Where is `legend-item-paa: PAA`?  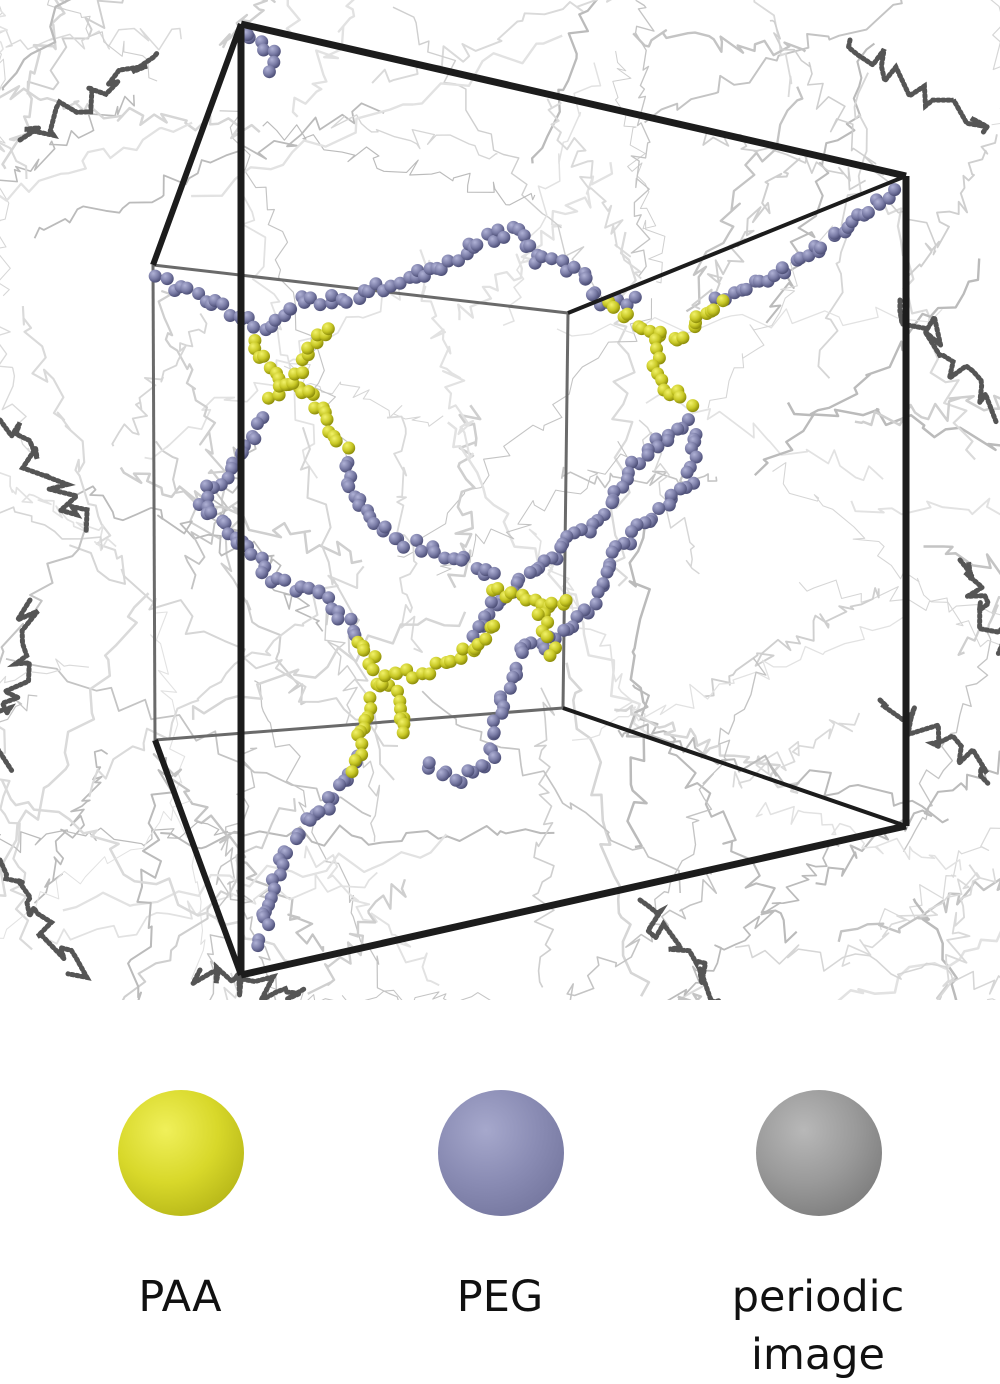 legend-item-paa: PAA is located at coordinates (180, 1192).